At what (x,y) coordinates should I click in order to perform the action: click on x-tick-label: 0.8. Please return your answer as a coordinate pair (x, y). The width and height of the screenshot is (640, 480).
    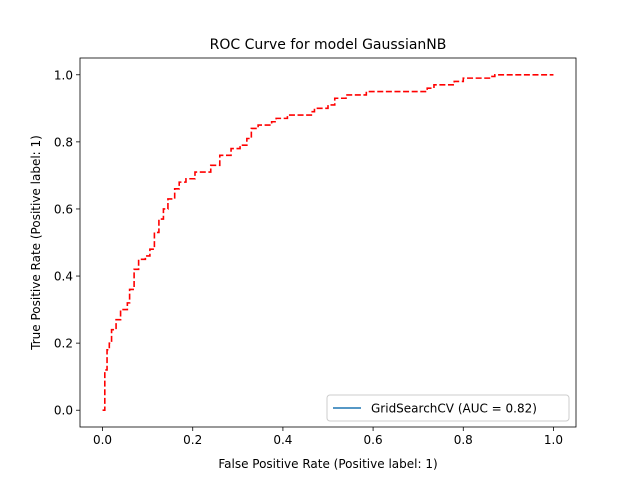
    Looking at the image, I should click on (463, 440).